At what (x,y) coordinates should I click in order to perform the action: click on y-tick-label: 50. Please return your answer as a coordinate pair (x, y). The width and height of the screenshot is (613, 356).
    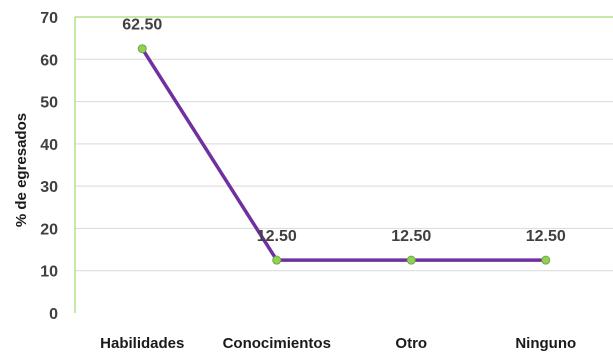
    Looking at the image, I should click on (49, 103).